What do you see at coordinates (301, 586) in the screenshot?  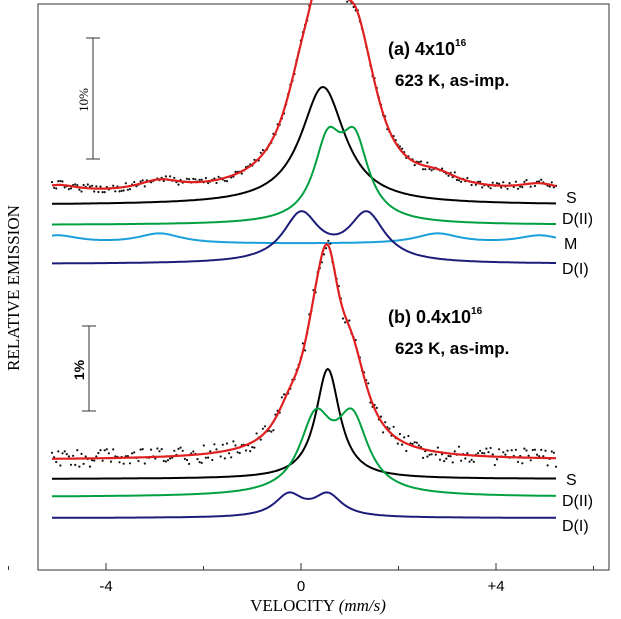 I see `x-tick-label-1: 0` at bounding box center [301, 586].